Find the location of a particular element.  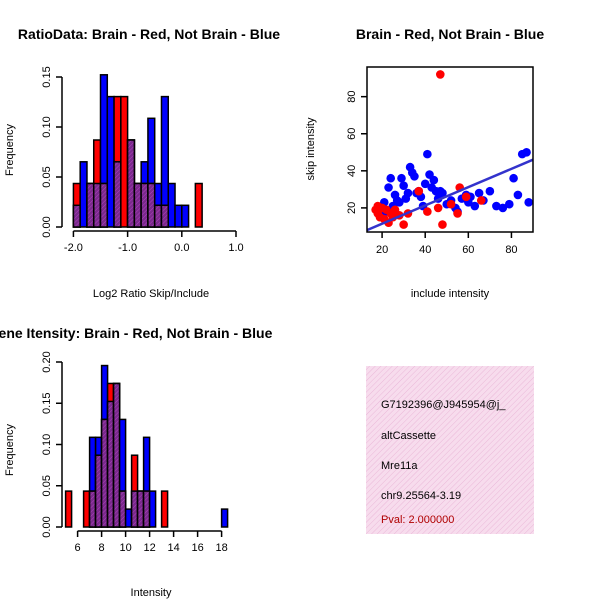

intensity-x-tick-label: 8 is located at coordinates (102, 548).